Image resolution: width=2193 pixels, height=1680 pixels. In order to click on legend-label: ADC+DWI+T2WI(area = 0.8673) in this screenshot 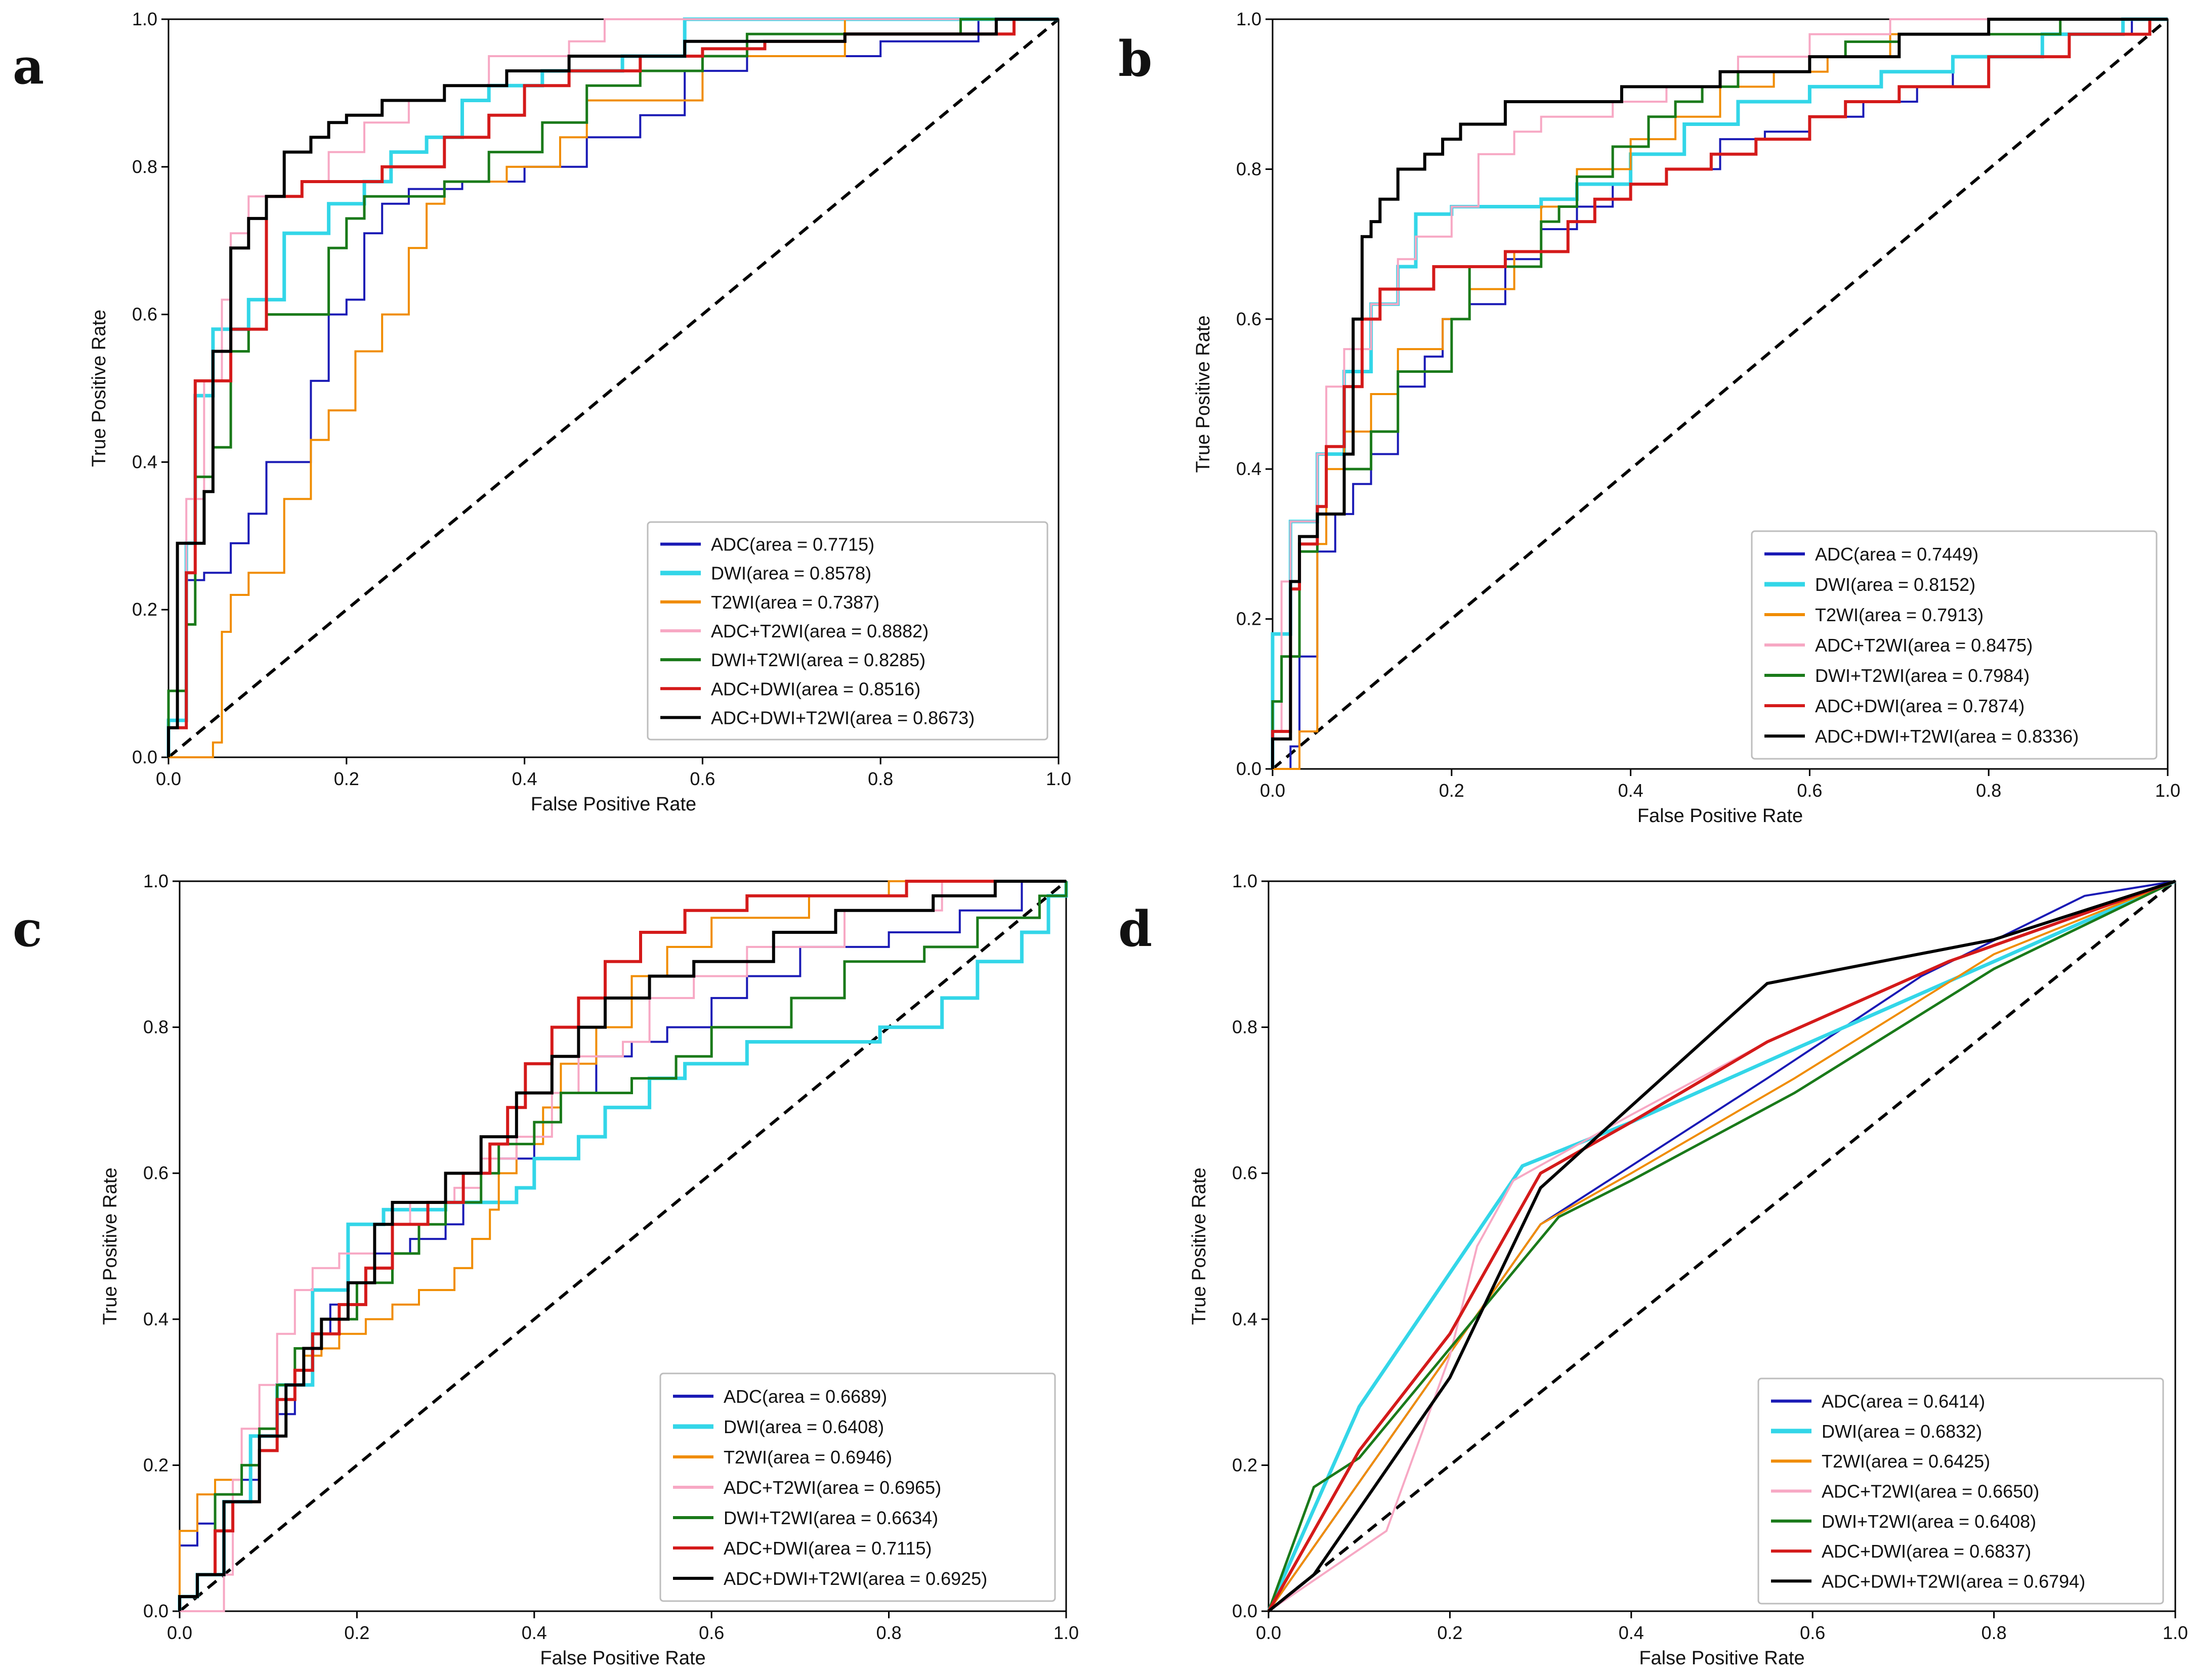, I will do `click(843, 718)`.